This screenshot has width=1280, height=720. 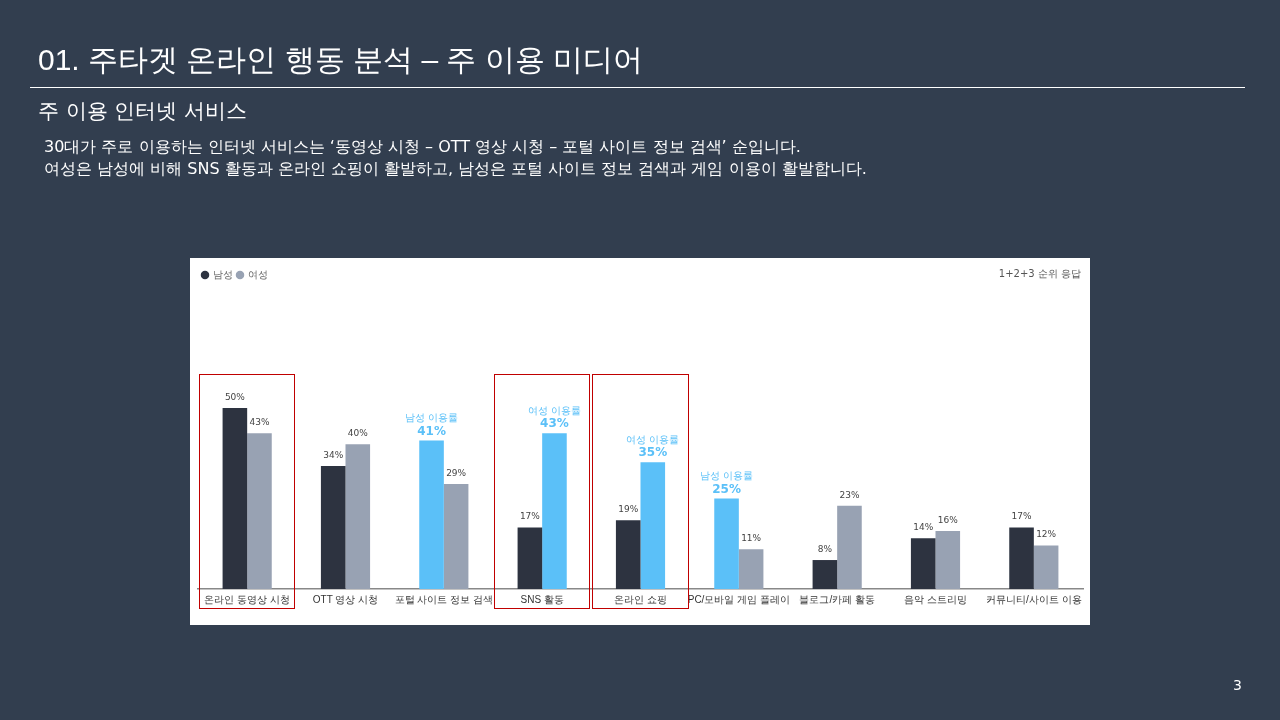 I want to click on data-label: 41%, so click(x=431, y=430).